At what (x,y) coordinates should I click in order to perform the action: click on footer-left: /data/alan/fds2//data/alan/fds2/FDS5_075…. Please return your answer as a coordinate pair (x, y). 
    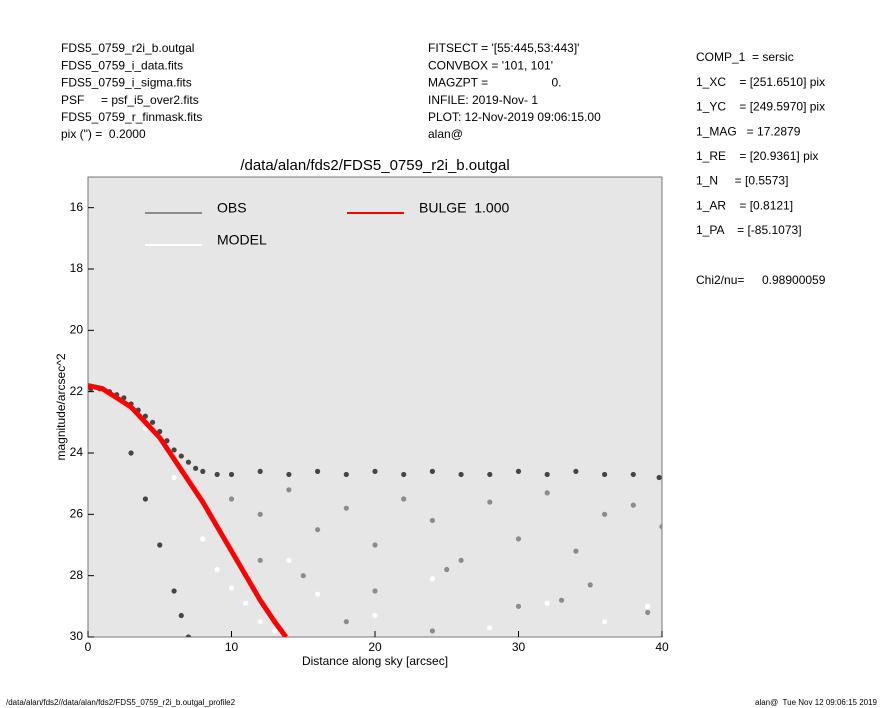
    Looking at the image, I should click on (121, 702).